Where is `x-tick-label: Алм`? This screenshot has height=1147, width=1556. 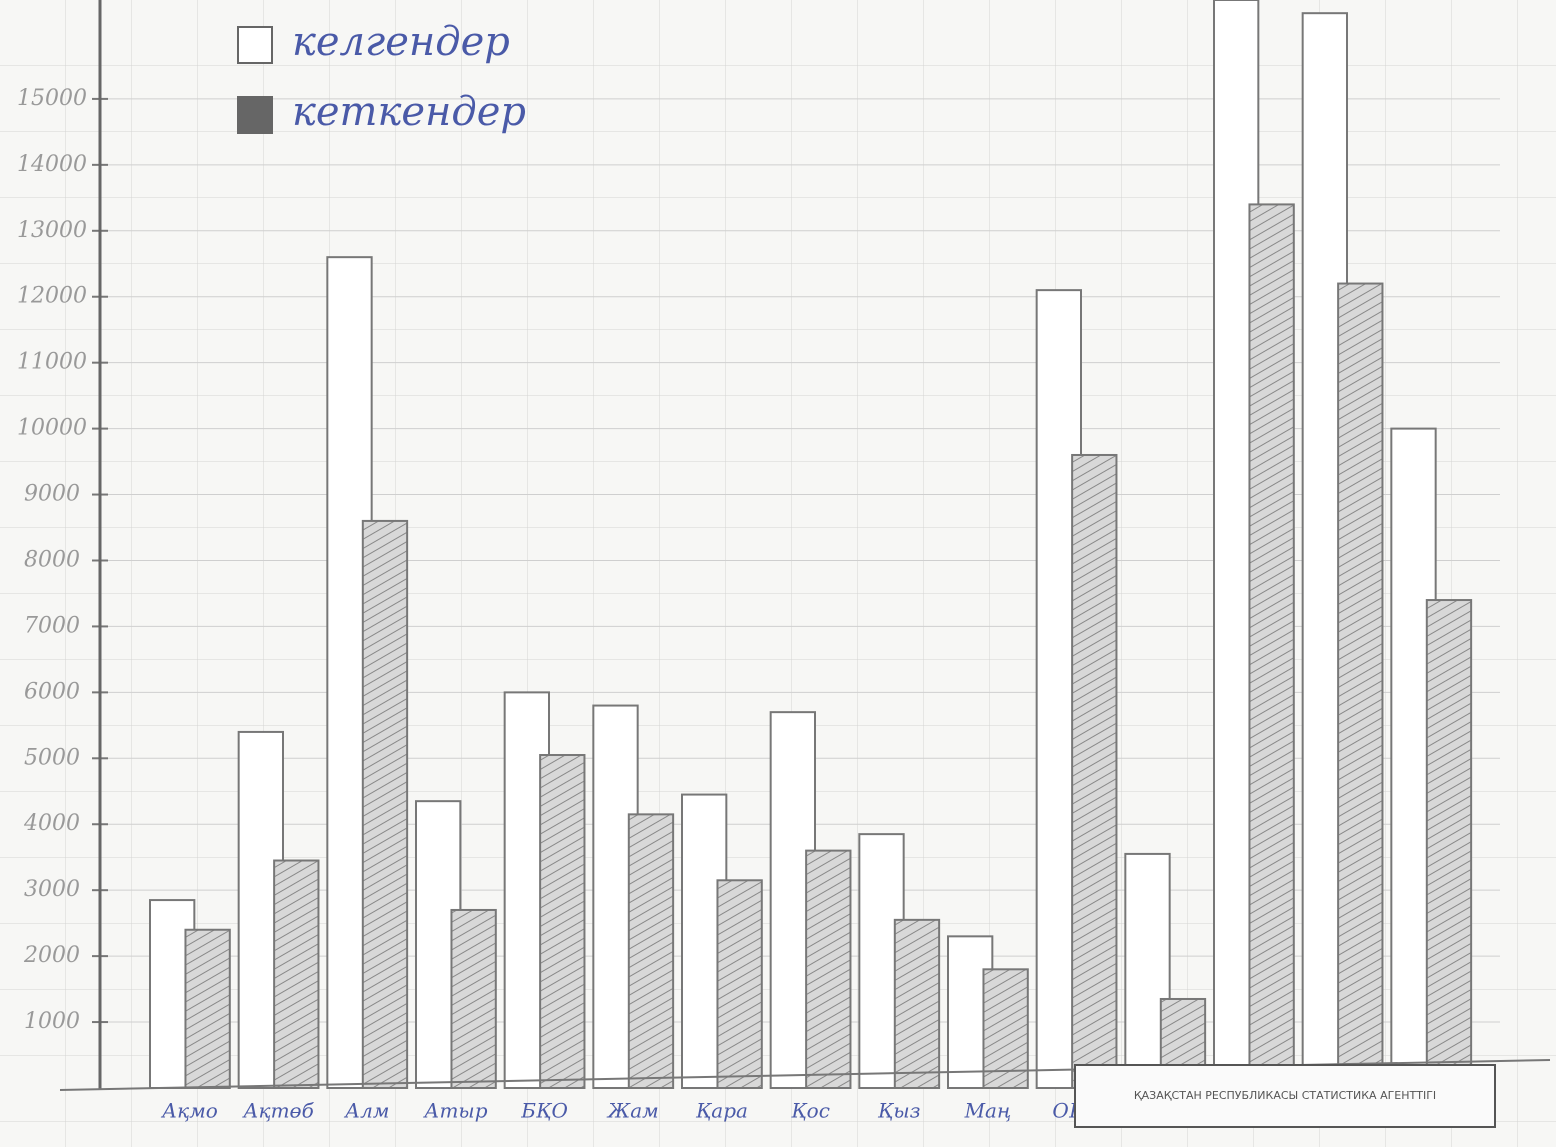
x-tick-label: Алм is located at coordinates (366, 1111).